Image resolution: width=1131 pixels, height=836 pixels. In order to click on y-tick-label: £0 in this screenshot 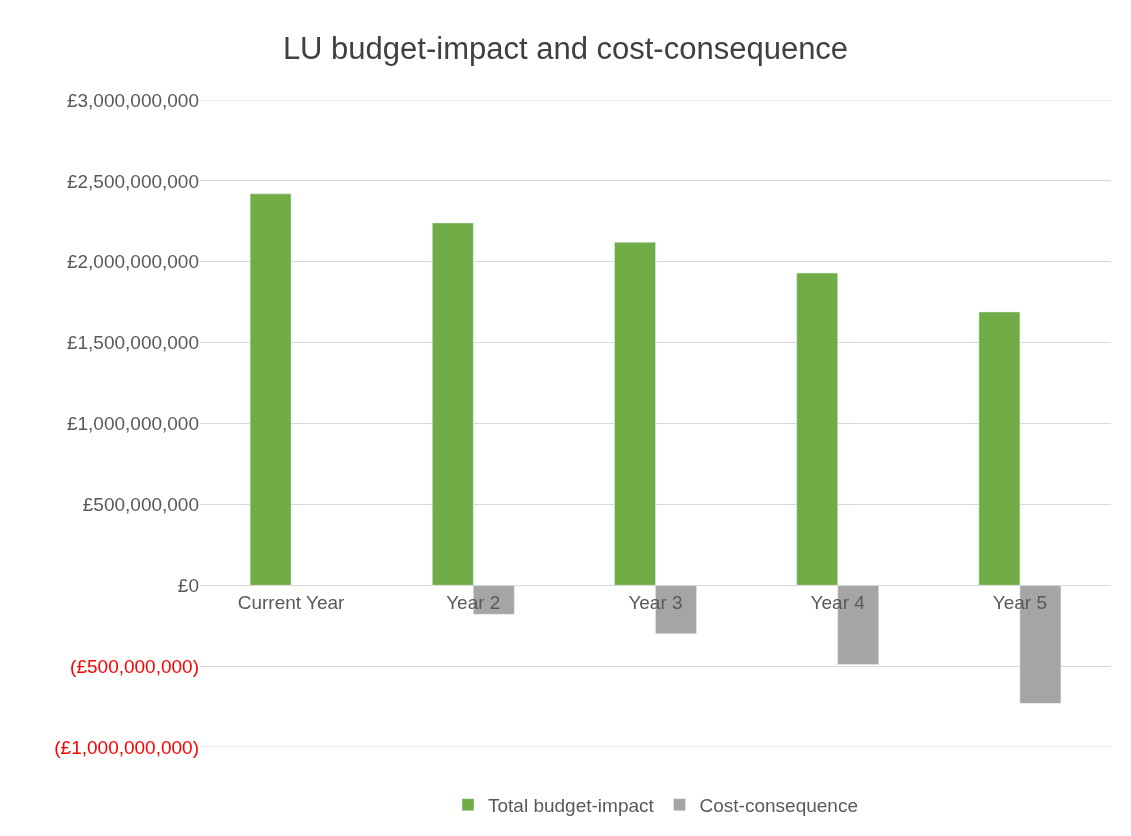, I will do `click(188, 585)`.